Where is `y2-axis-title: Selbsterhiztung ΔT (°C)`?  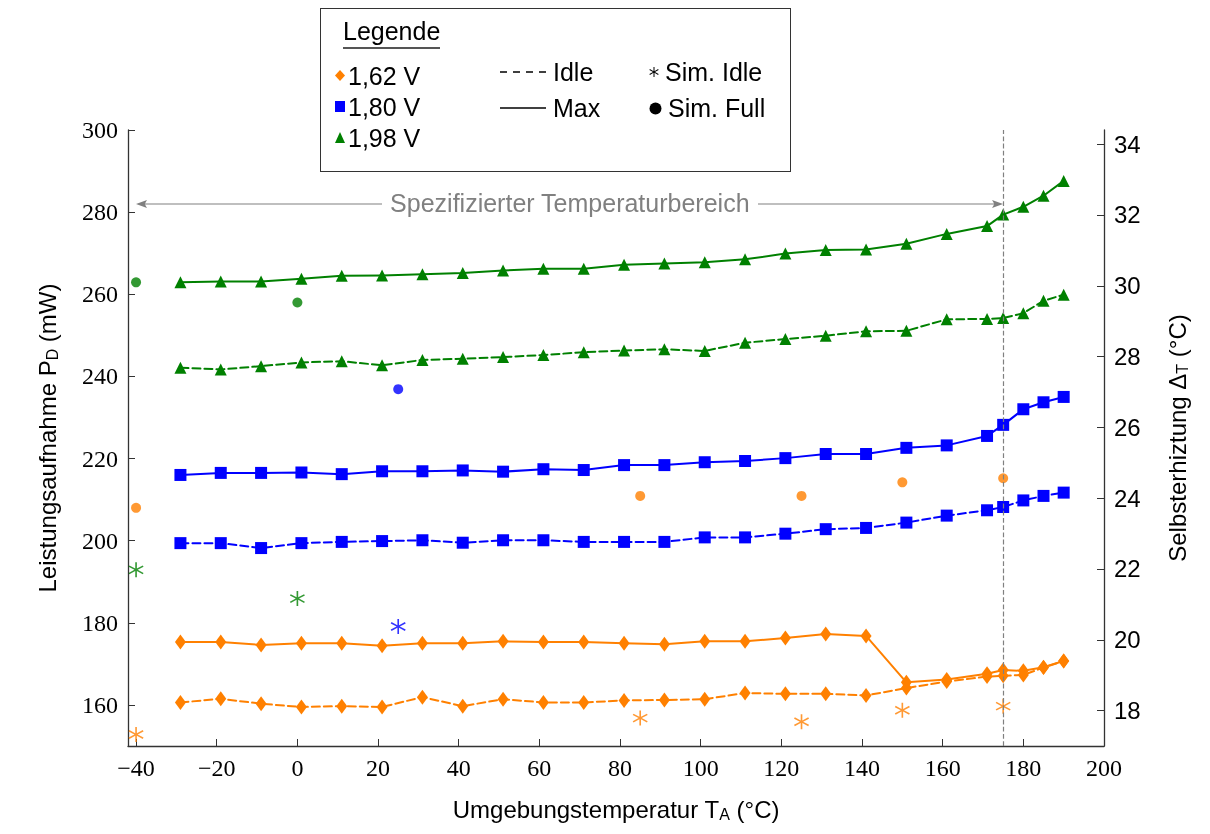 y2-axis-title: Selbsterhiztung ΔT (°C) is located at coordinates (1177, 438).